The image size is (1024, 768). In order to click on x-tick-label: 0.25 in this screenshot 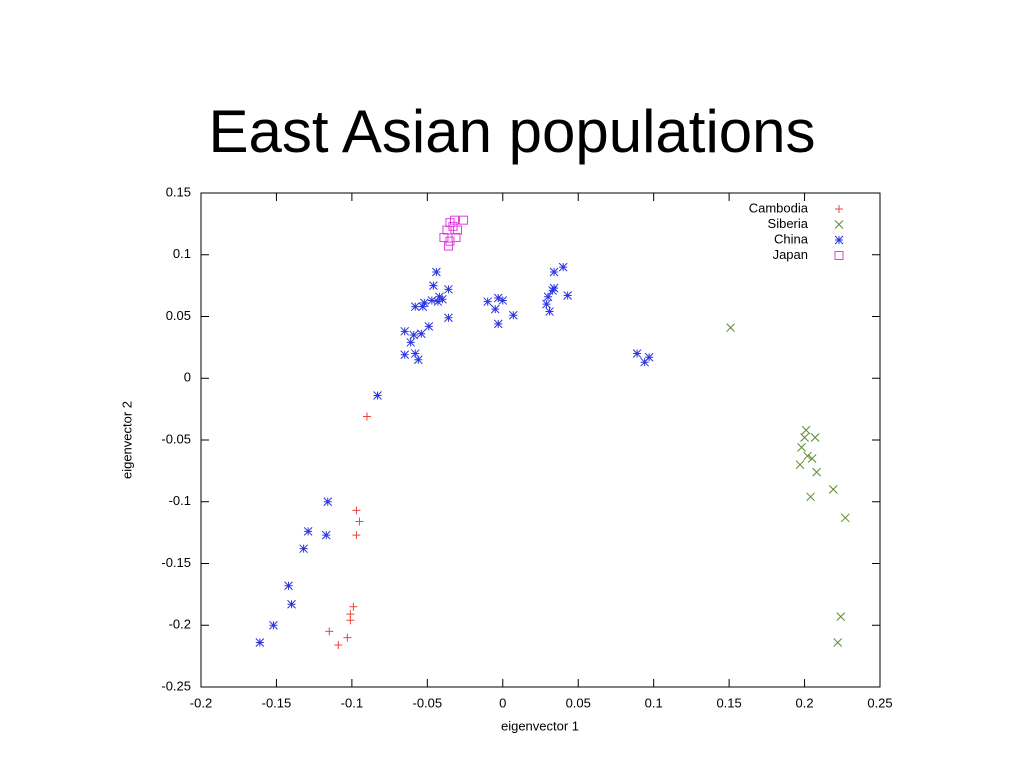, I will do `click(879, 702)`.